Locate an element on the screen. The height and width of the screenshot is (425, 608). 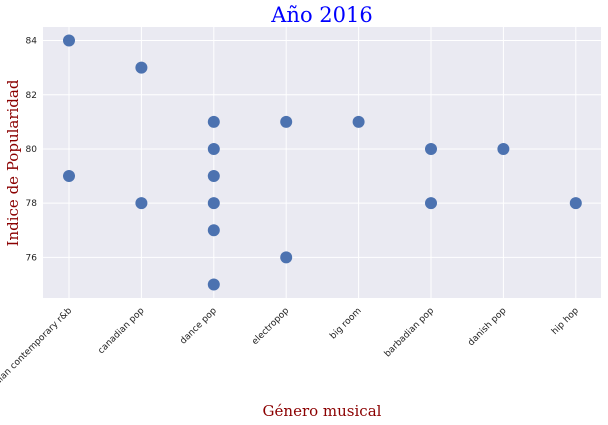
x-tick-label: danish pop is located at coordinates (487, 327).